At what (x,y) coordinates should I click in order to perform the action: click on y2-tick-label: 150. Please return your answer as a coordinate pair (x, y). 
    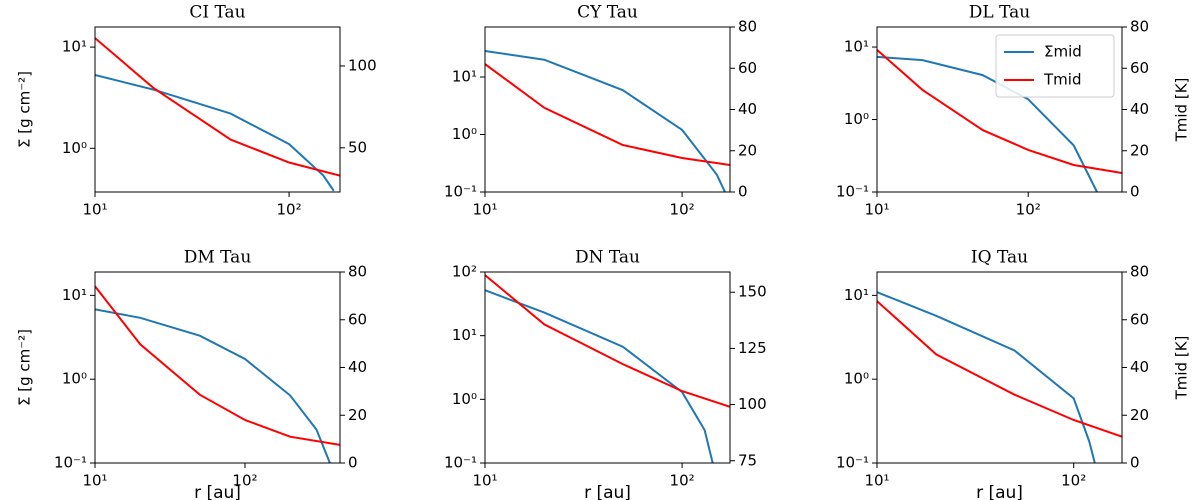
    Looking at the image, I should click on (752, 292).